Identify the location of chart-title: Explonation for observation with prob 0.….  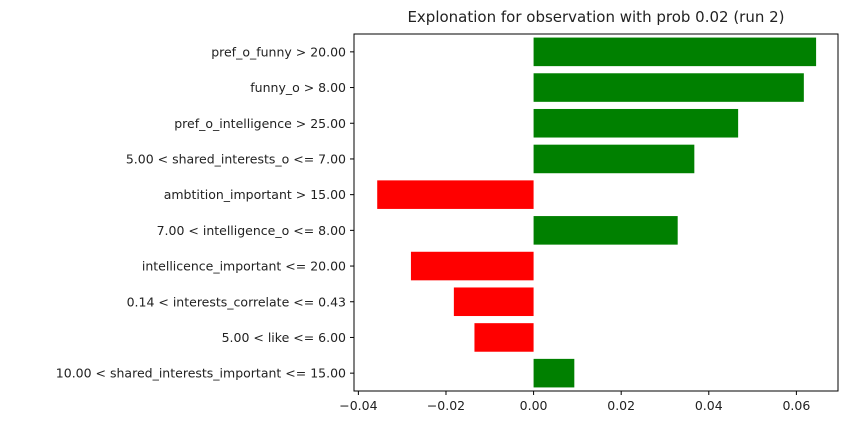
(595, 17).